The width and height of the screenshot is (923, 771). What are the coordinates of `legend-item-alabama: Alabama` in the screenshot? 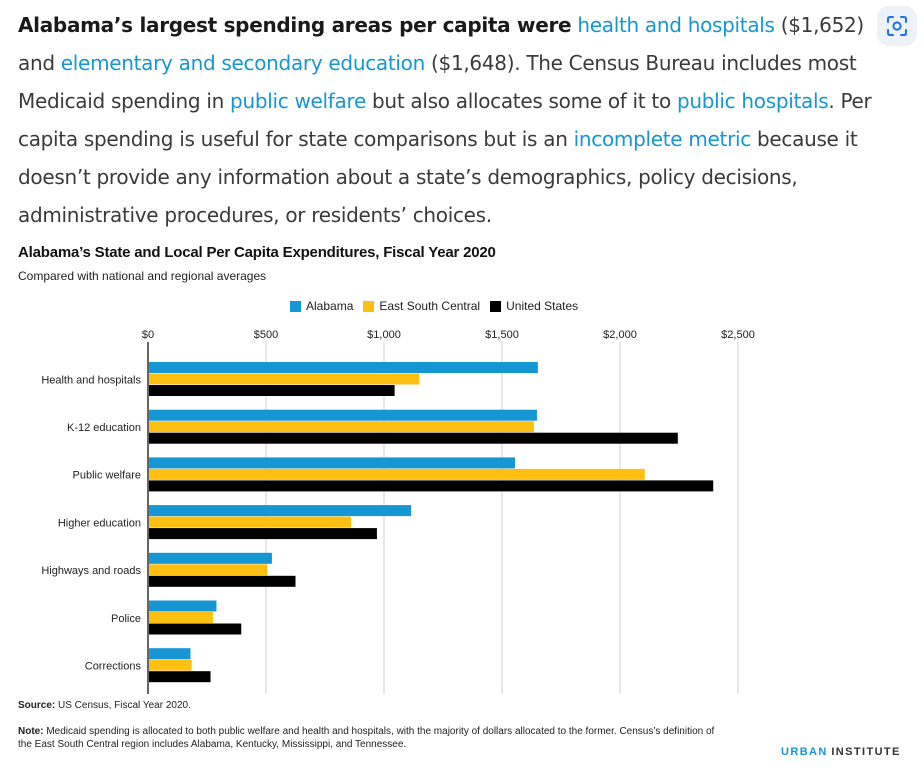 It's located at (321, 306).